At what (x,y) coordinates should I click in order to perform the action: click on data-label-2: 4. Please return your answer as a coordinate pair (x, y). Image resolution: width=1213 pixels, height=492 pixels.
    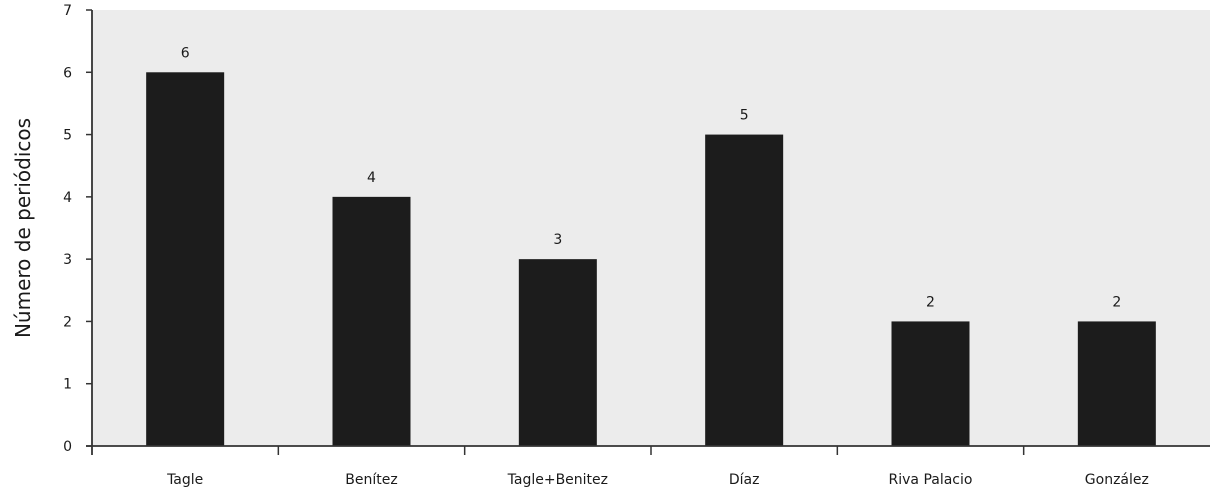
    Looking at the image, I should click on (371, 178).